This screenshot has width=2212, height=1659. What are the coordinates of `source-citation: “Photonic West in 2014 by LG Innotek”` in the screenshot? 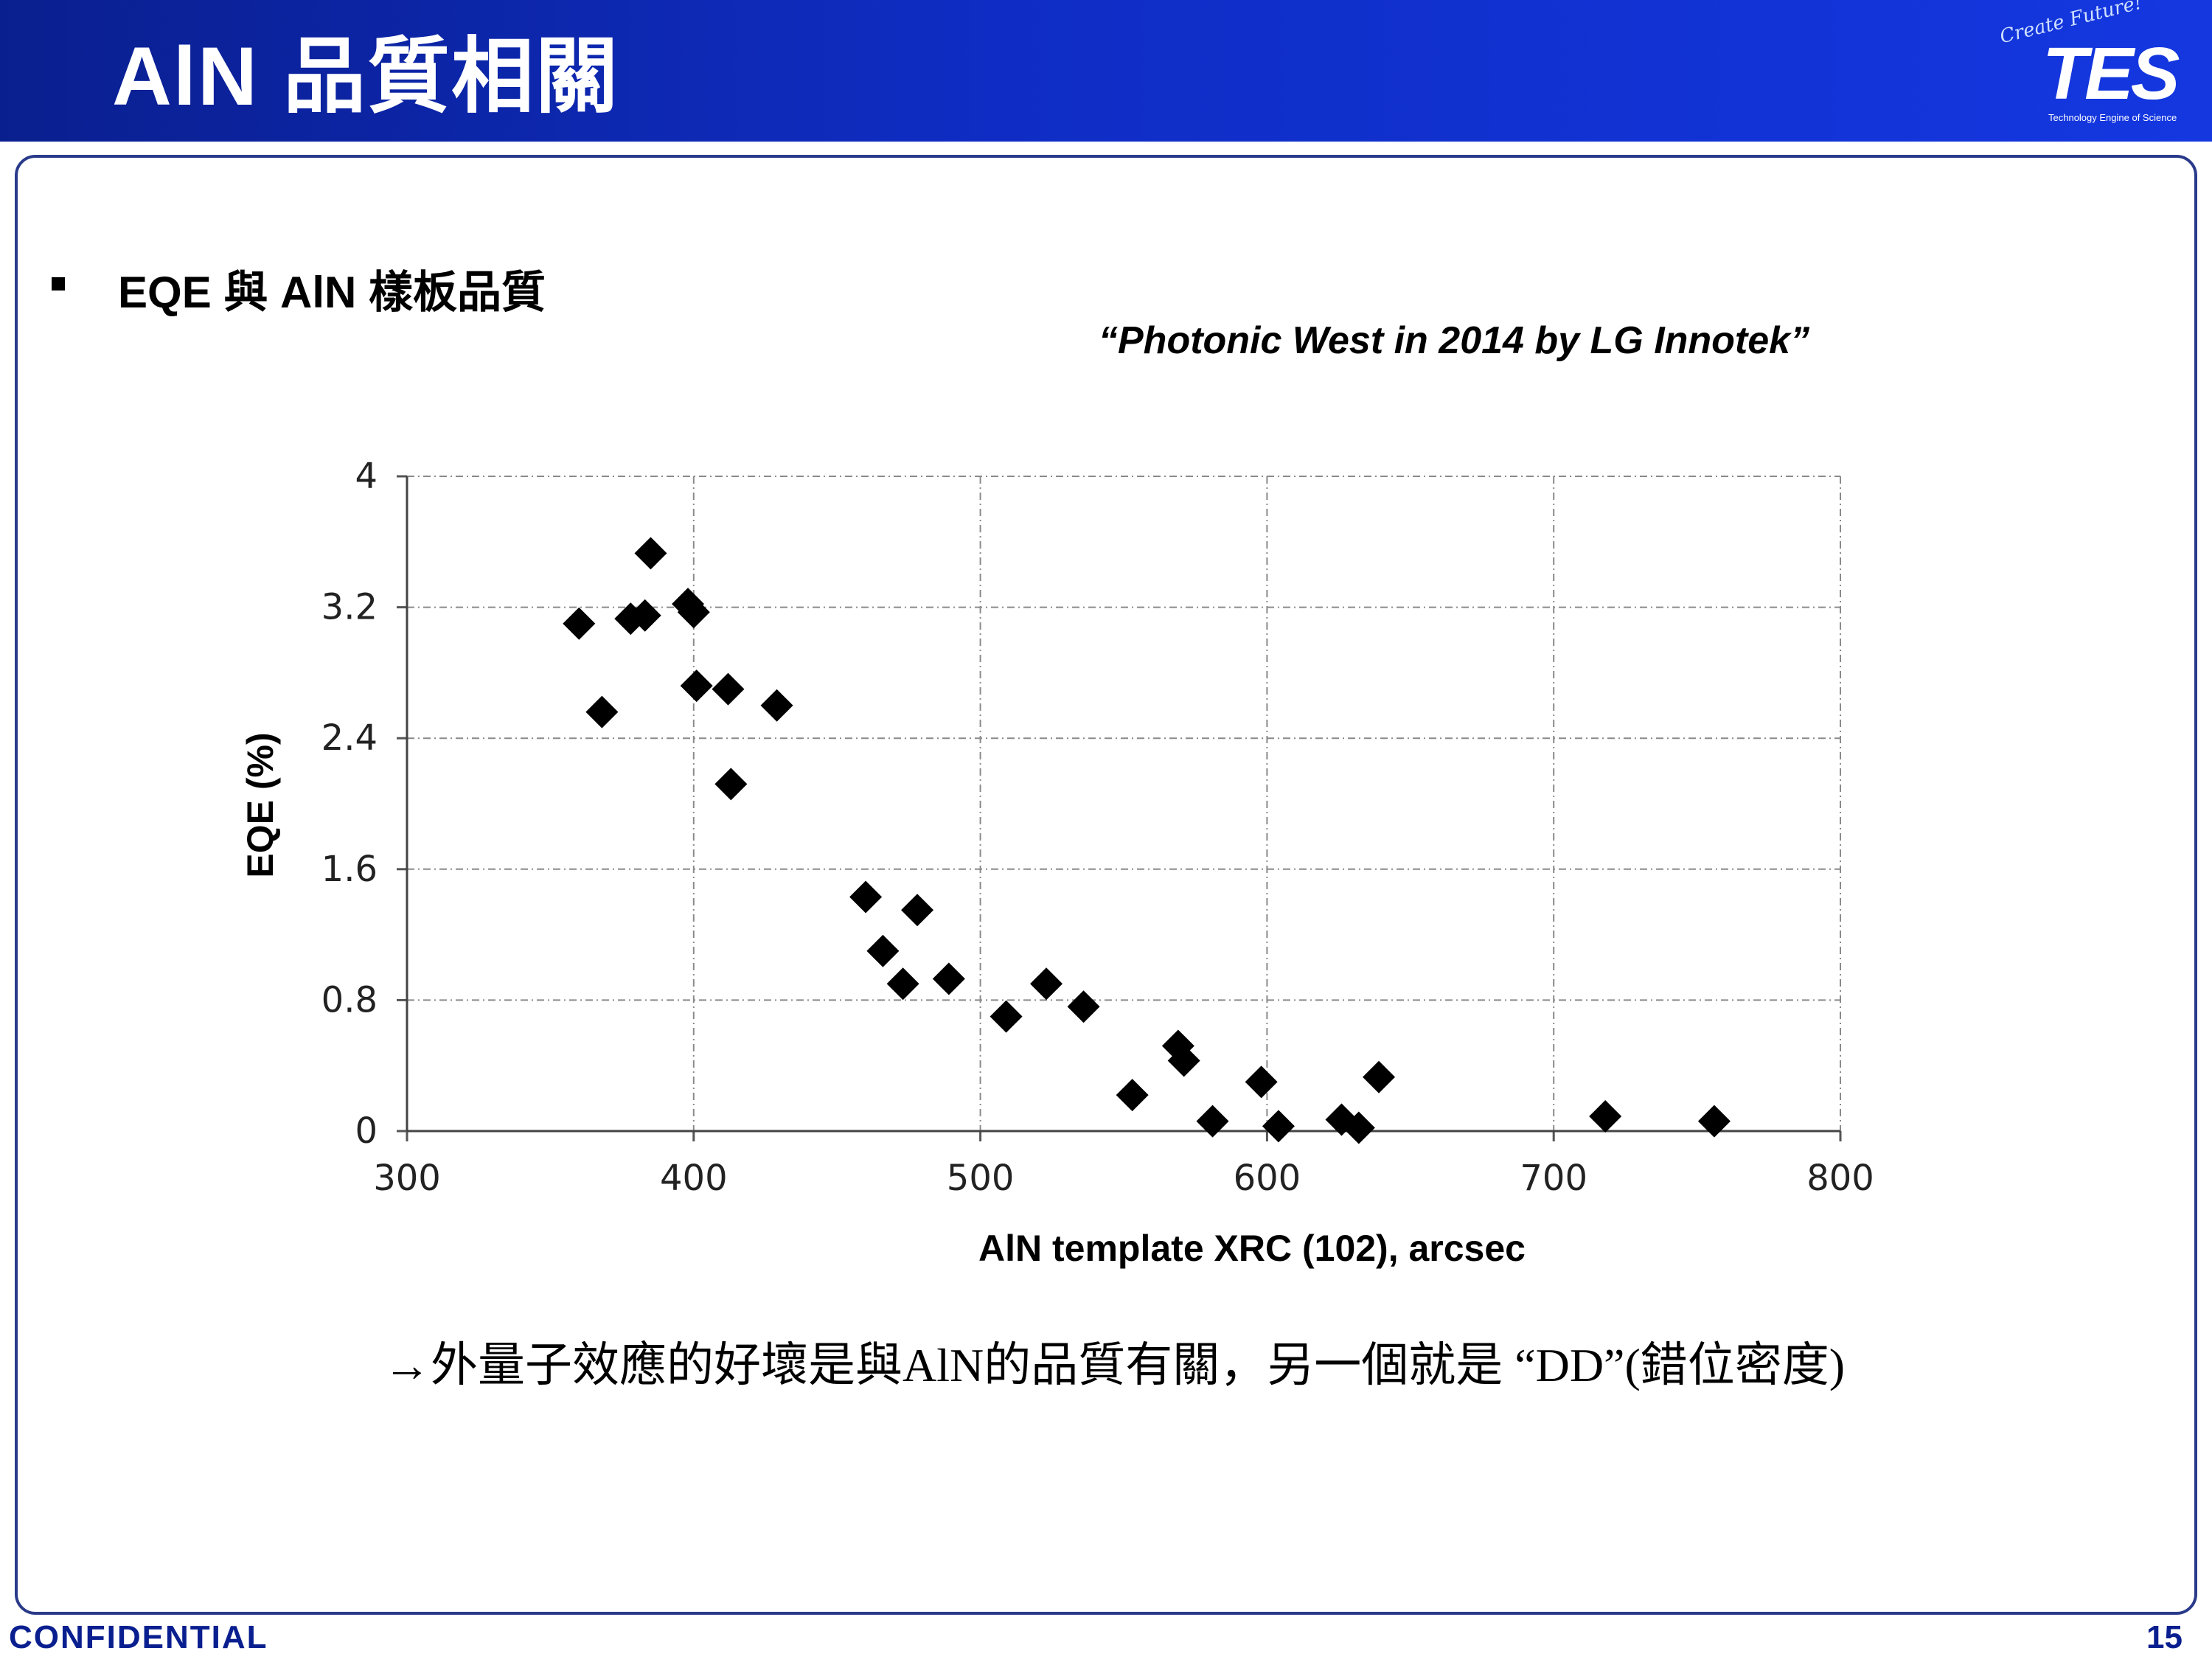 It's located at (1454, 340).